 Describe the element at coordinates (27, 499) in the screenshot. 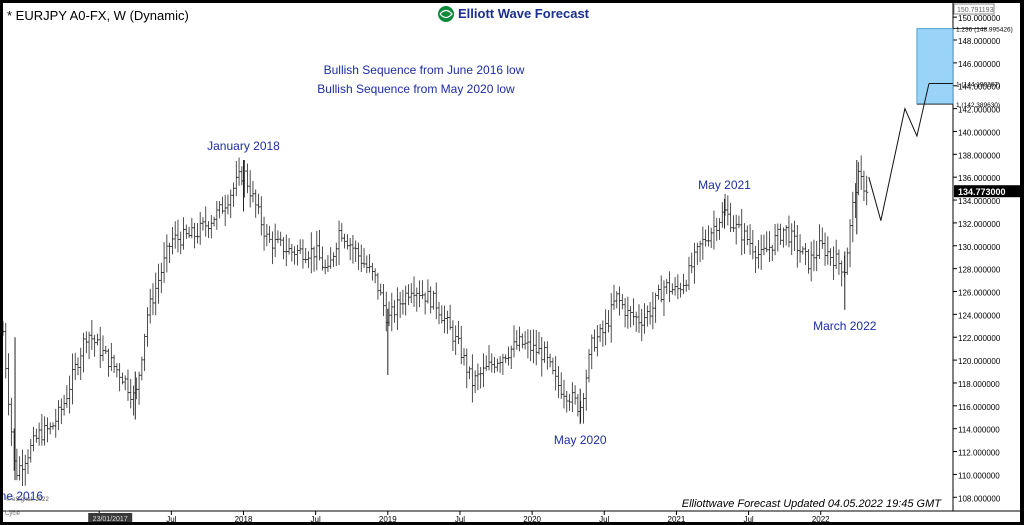

I see `esignal-credit: © eSignal, 2022` at that location.